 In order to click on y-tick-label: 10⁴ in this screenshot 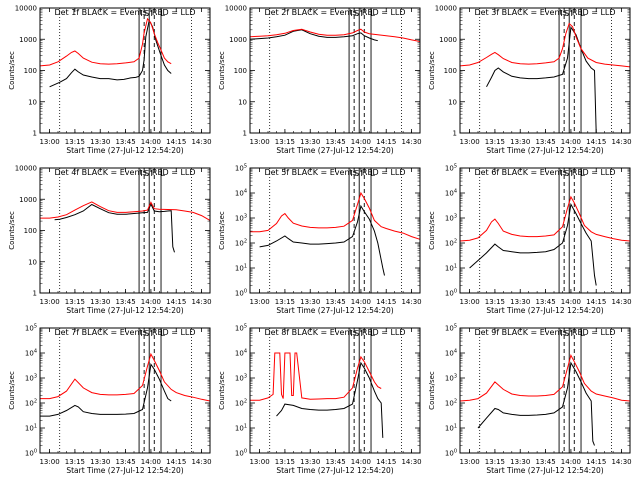, I will do `click(31, 353)`.